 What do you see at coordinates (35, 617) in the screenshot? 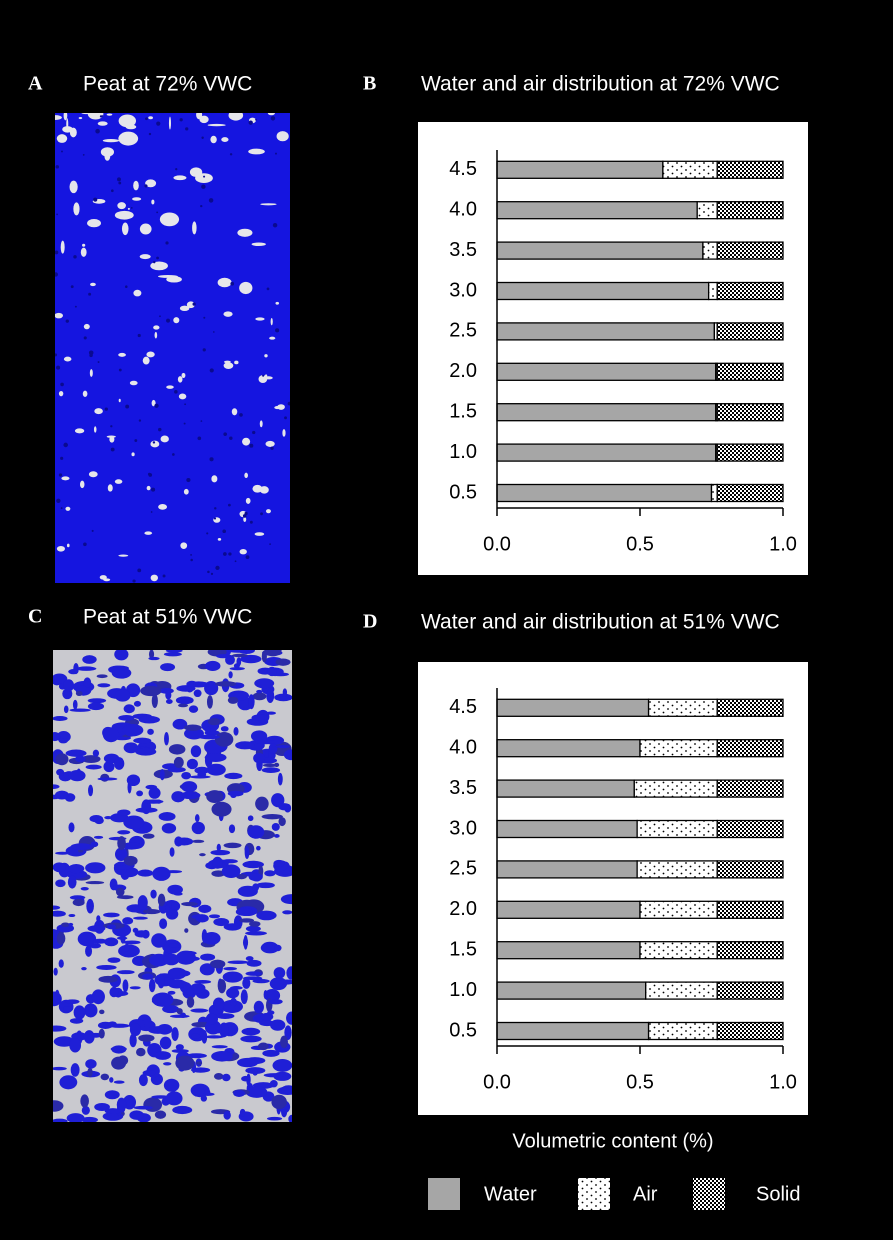
I see `panel-letter: C` at bounding box center [35, 617].